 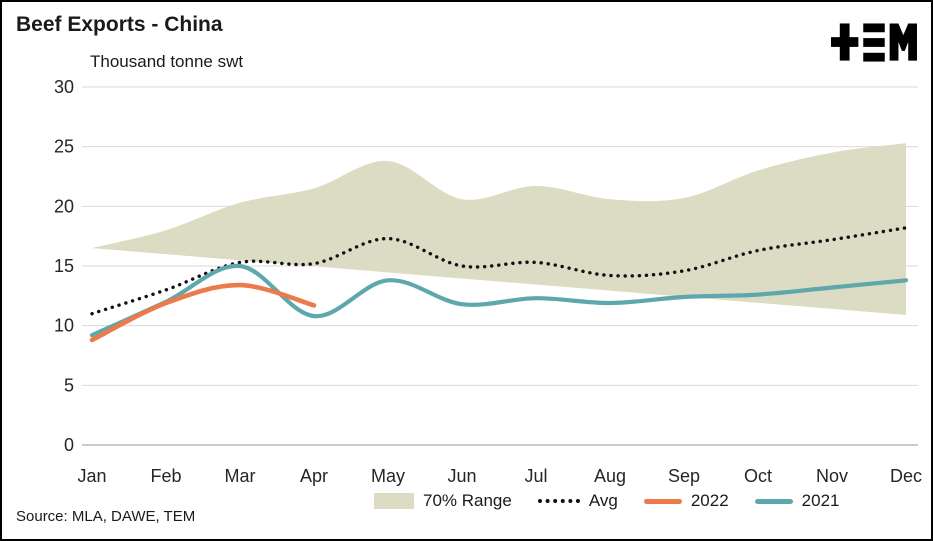 I want to click on series-2021-line, so click(x=499, y=300).